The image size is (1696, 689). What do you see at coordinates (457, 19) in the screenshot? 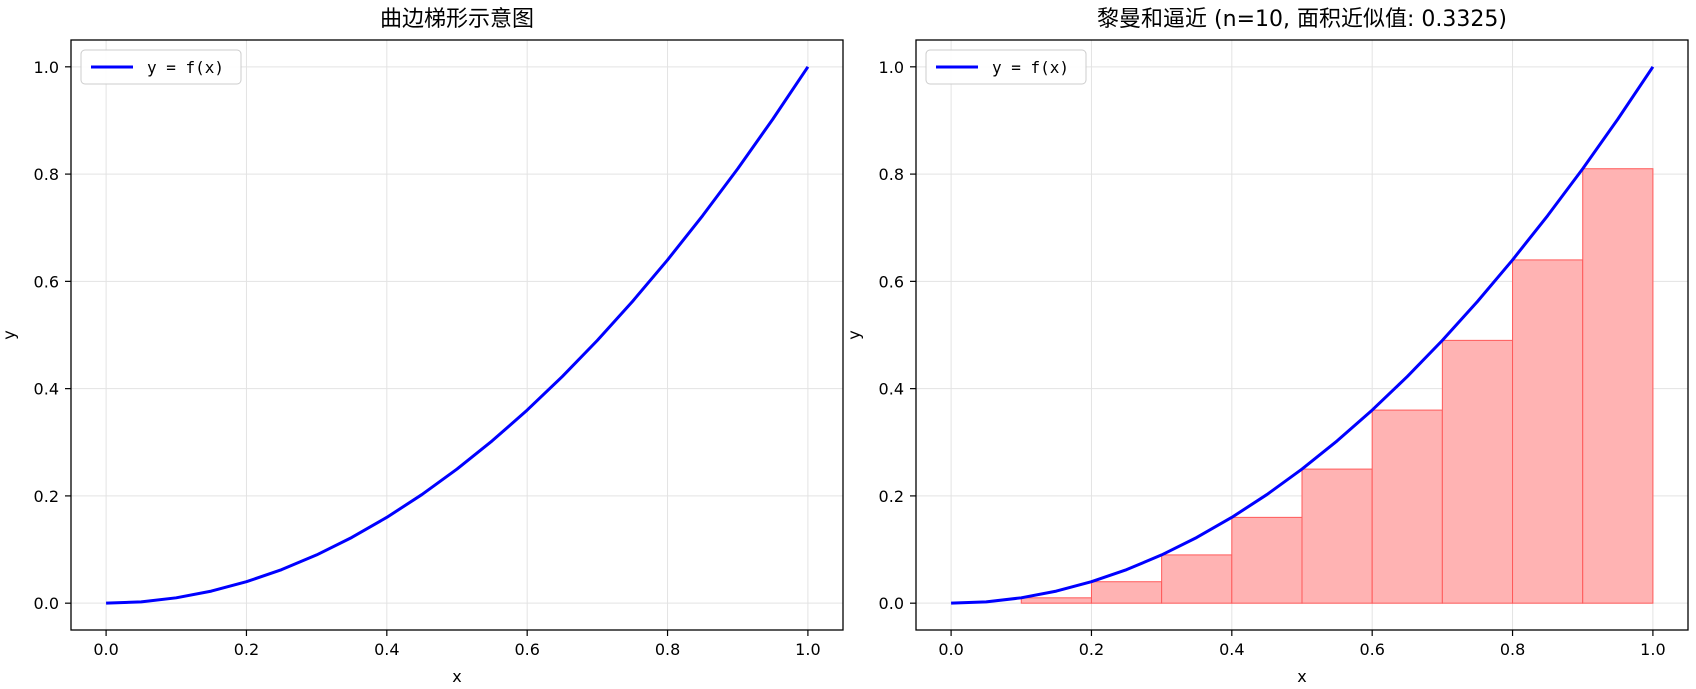
I see `chart-title: 曲边梯形示意图` at bounding box center [457, 19].